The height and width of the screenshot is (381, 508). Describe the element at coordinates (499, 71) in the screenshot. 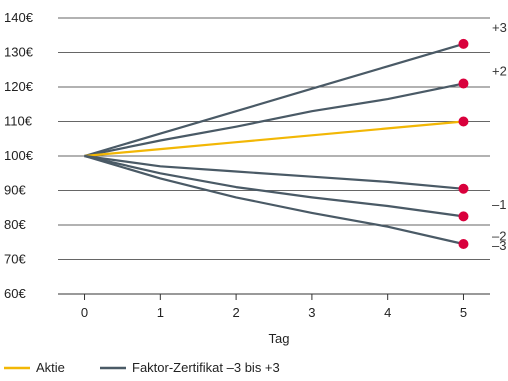

I see `series-label: +2` at that location.